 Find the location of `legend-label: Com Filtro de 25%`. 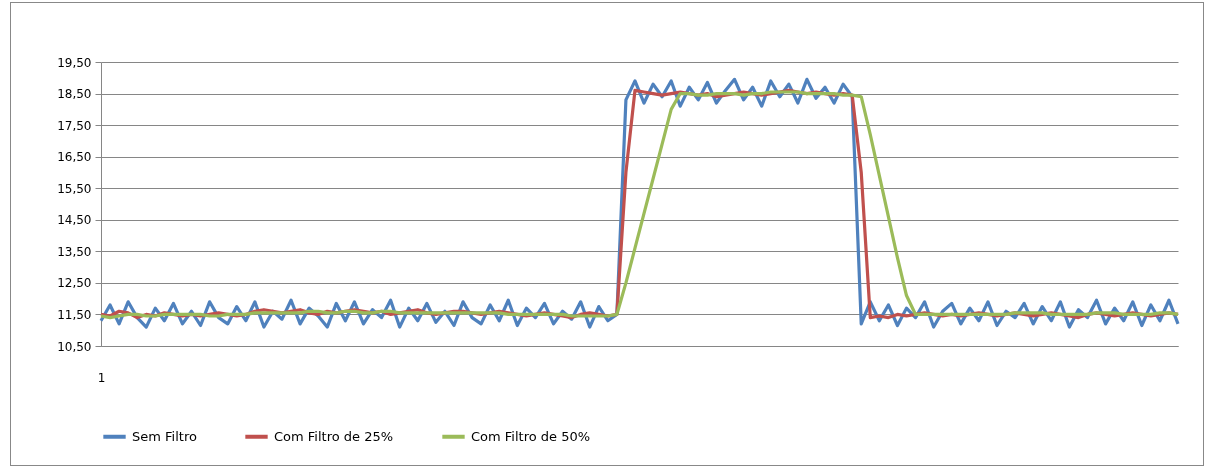

legend-label: Com Filtro de 25% is located at coordinates (334, 436).